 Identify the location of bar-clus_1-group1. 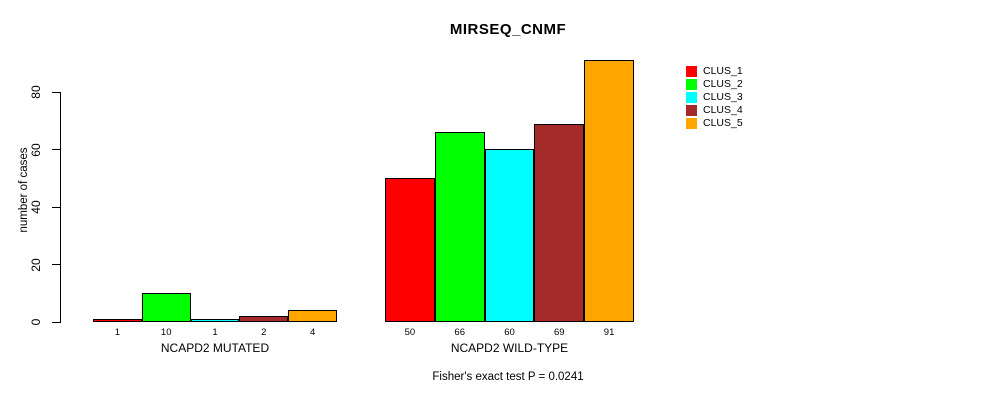
(117, 320).